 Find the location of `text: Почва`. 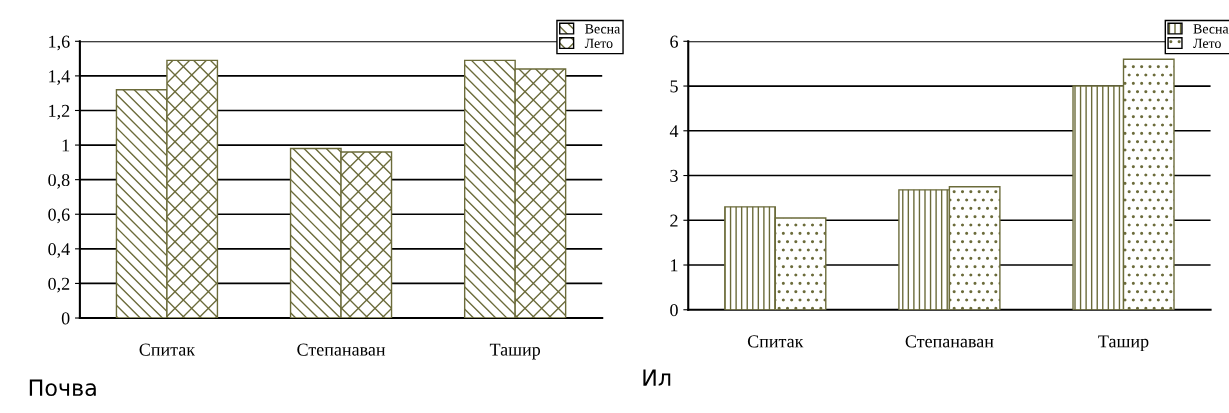

text: Почва is located at coordinates (62, 388).